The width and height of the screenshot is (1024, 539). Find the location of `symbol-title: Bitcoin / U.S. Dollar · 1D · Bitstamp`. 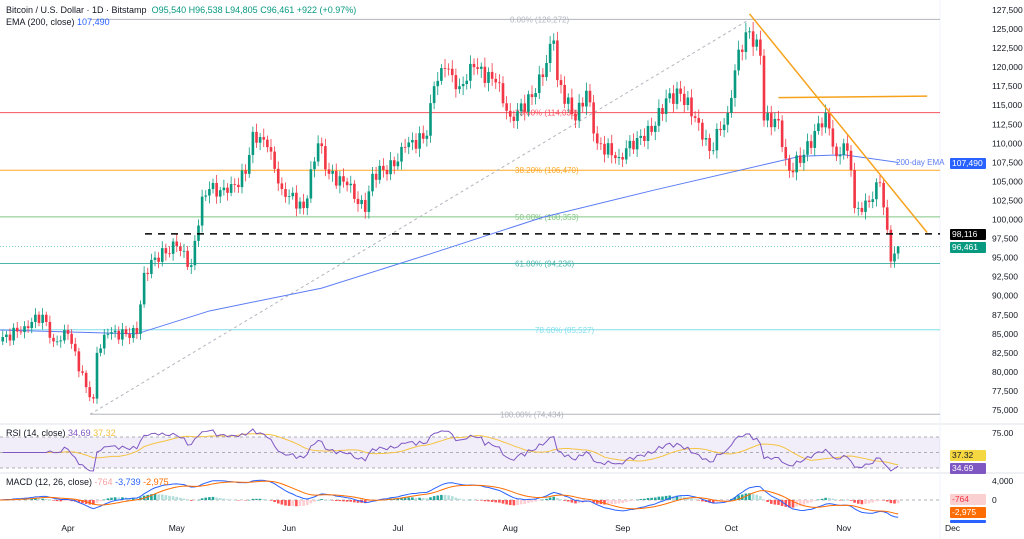

symbol-title: Bitcoin / U.S. Dollar · 1D · Bitstamp is located at coordinates (76, 10).